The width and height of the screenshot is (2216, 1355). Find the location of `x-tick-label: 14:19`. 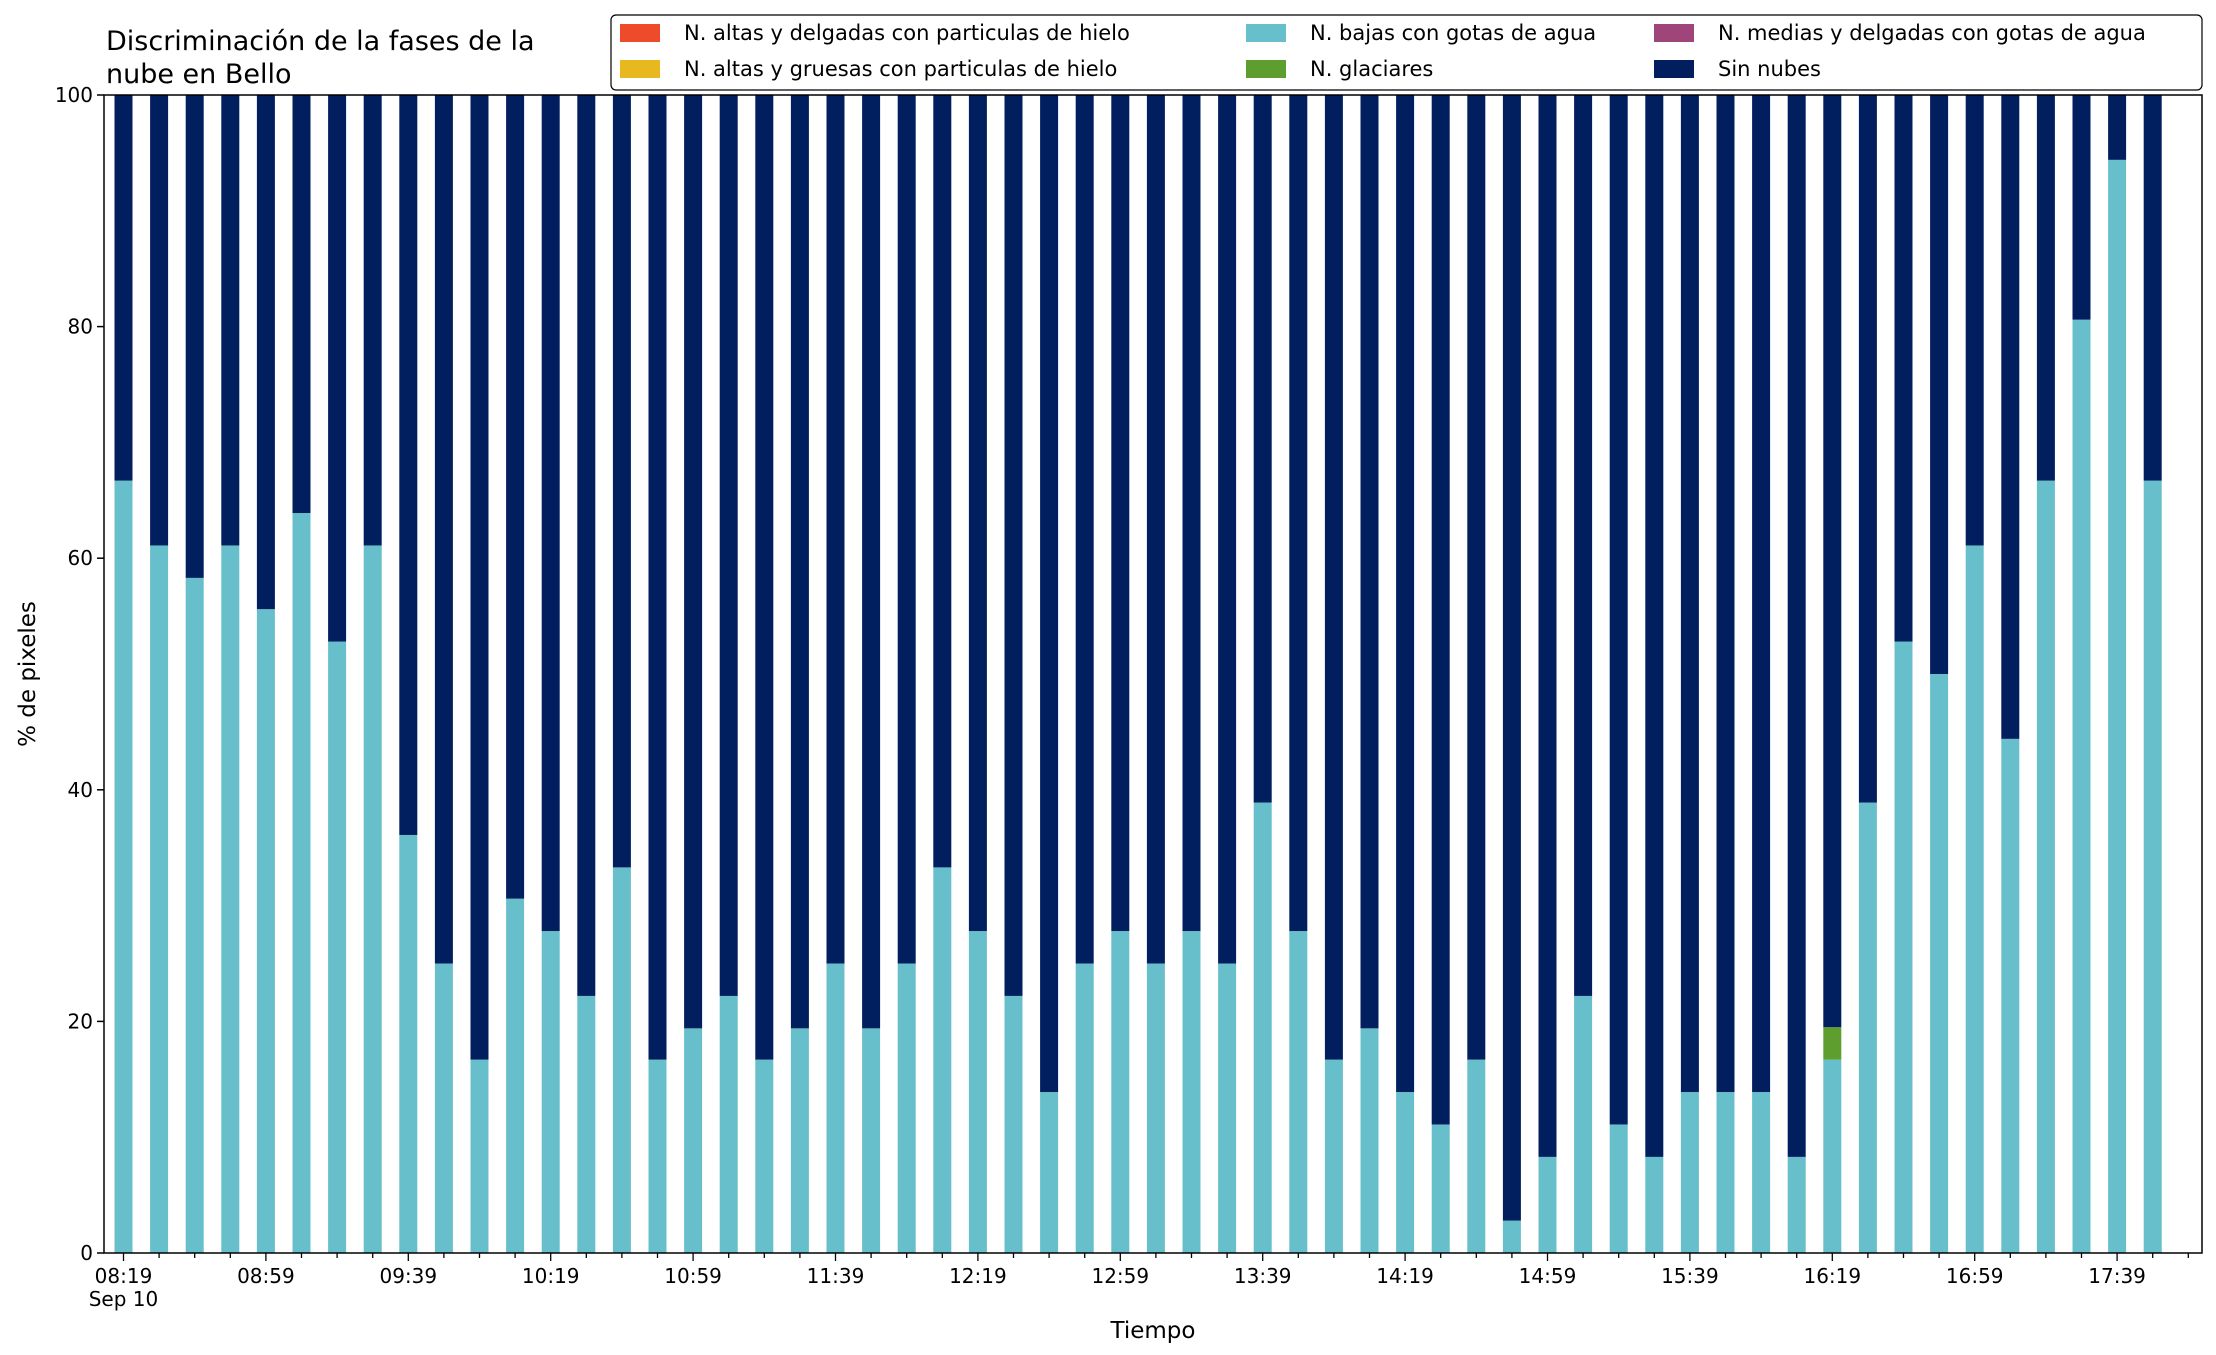

x-tick-label: 14:19 is located at coordinates (1405, 1276).